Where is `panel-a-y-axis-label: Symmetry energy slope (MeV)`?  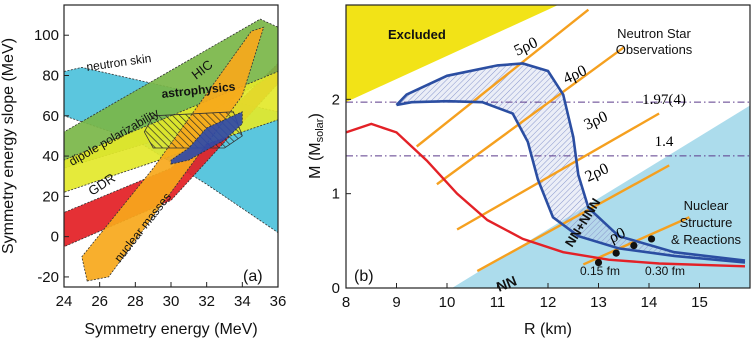
panel-a-y-axis-label: Symmetry energy slope (MeV) is located at coordinates (8, 146).